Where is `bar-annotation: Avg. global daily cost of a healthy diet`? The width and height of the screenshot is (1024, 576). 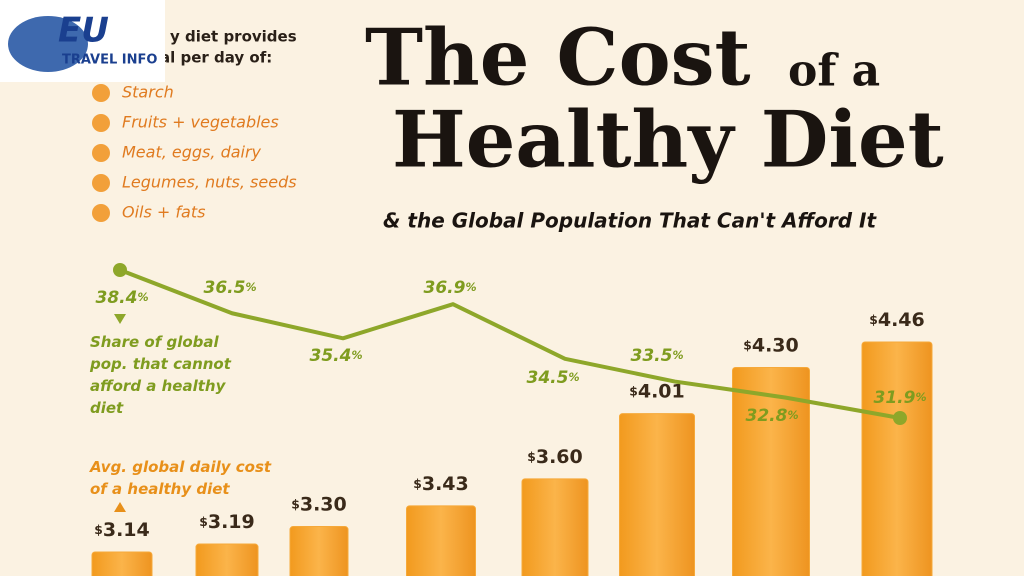 bar-annotation: Avg. global daily cost of a healthy diet is located at coordinates (181, 478).